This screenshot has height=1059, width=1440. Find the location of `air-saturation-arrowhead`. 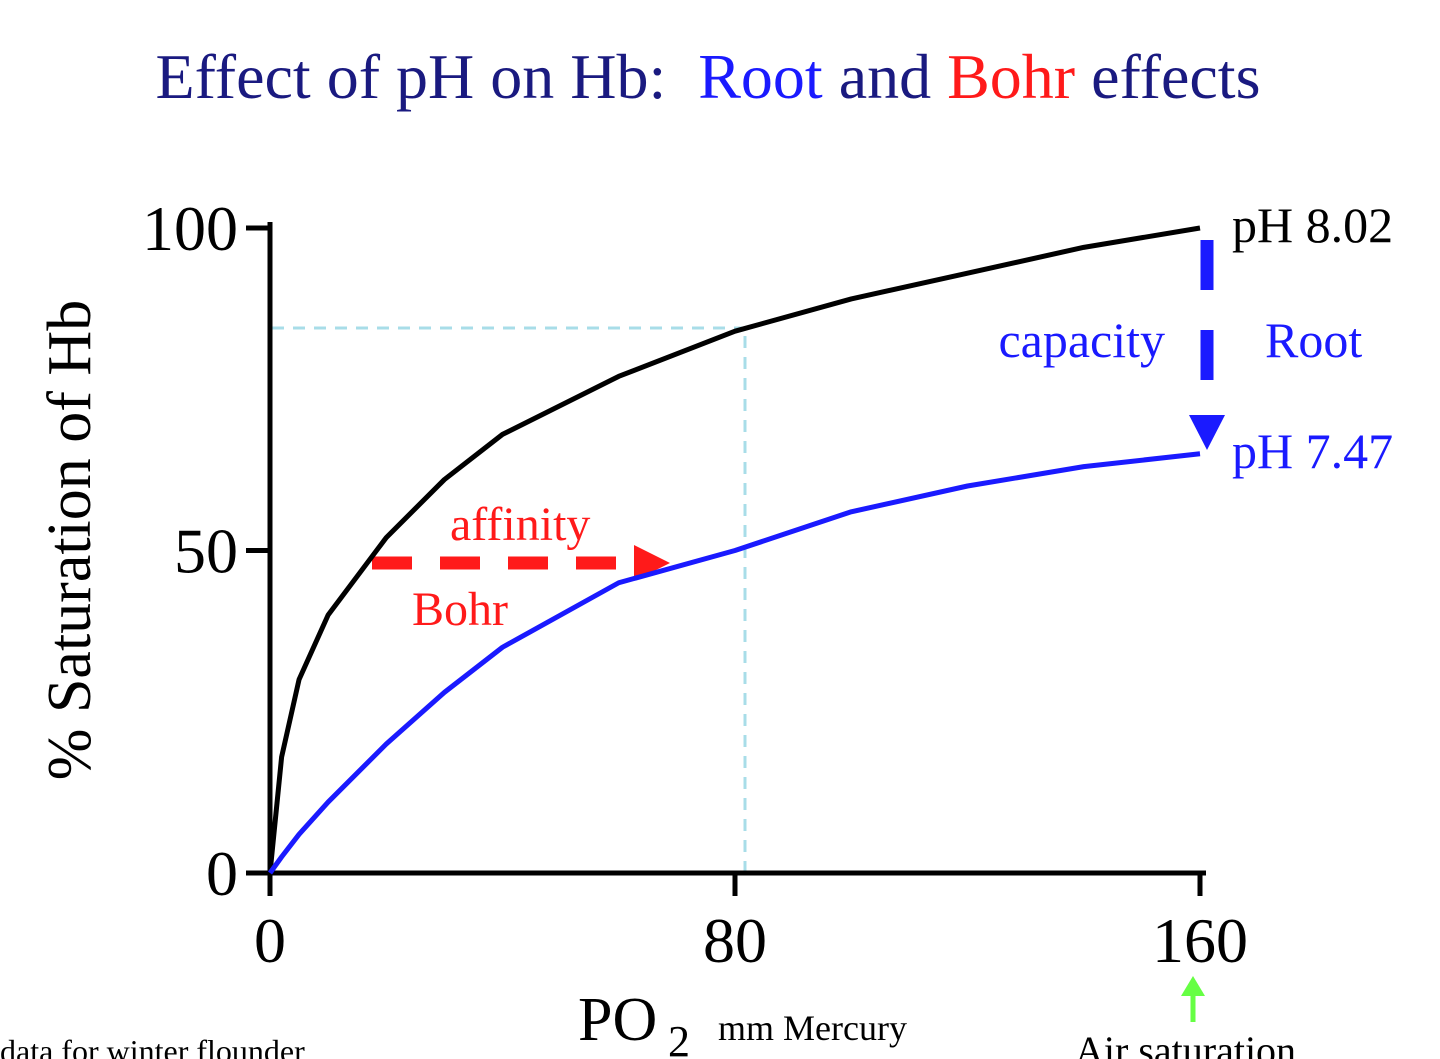

air-saturation-arrowhead is located at coordinates (1193, 986).